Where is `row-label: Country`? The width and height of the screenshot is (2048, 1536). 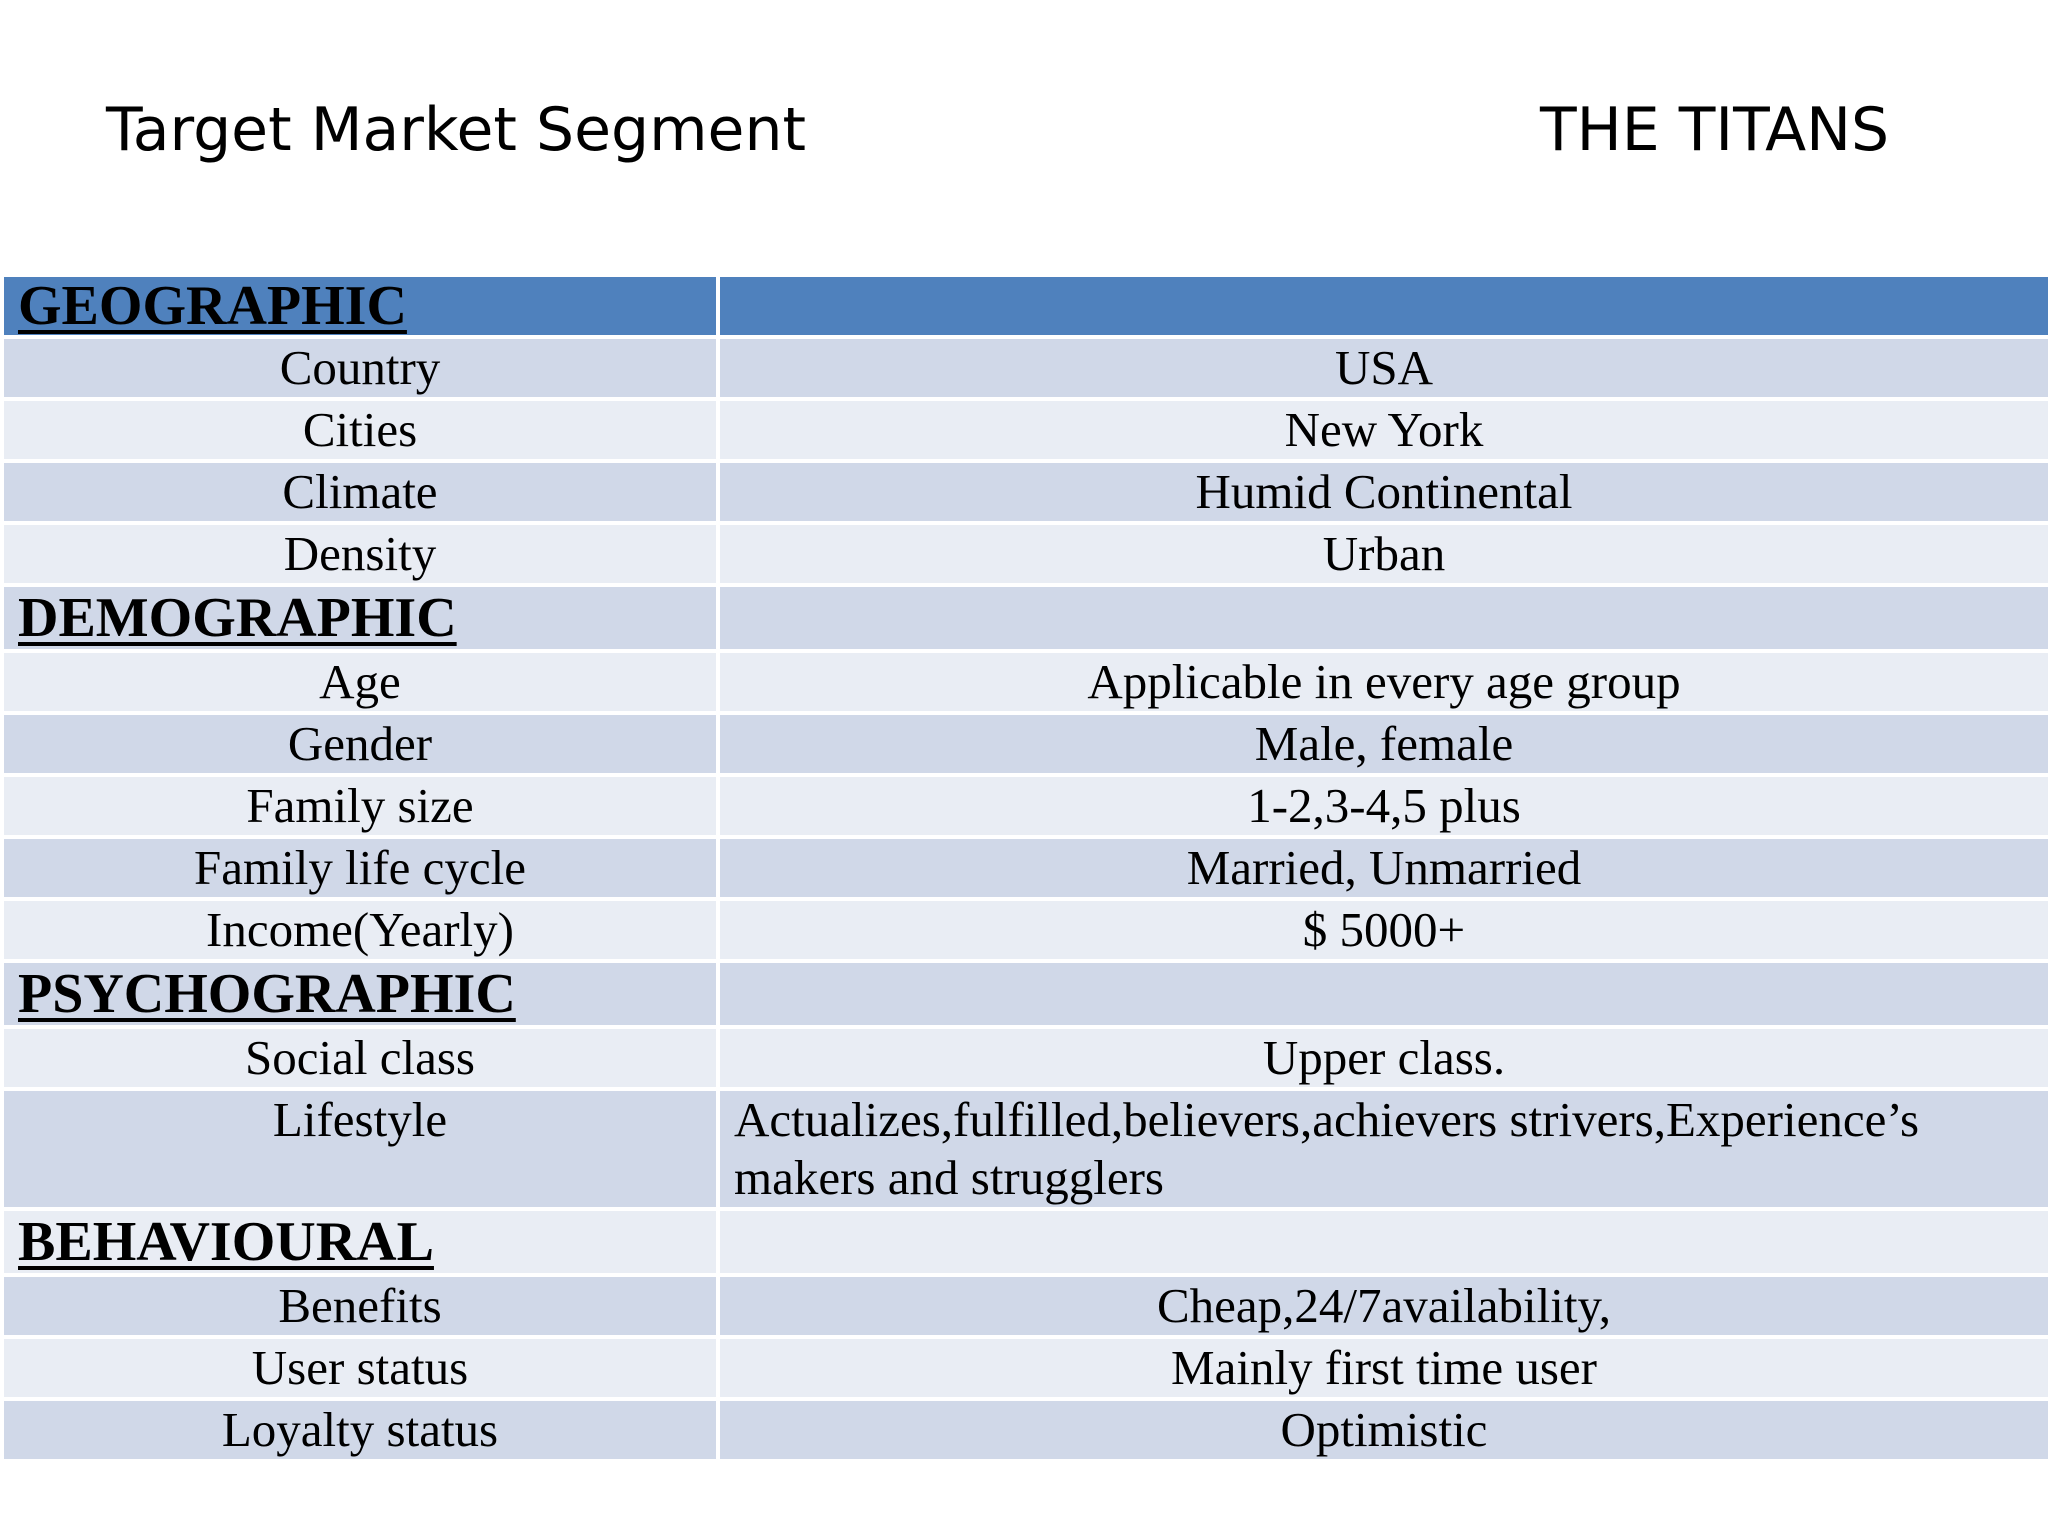 row-label: Country is located at coordinates (360, 368).